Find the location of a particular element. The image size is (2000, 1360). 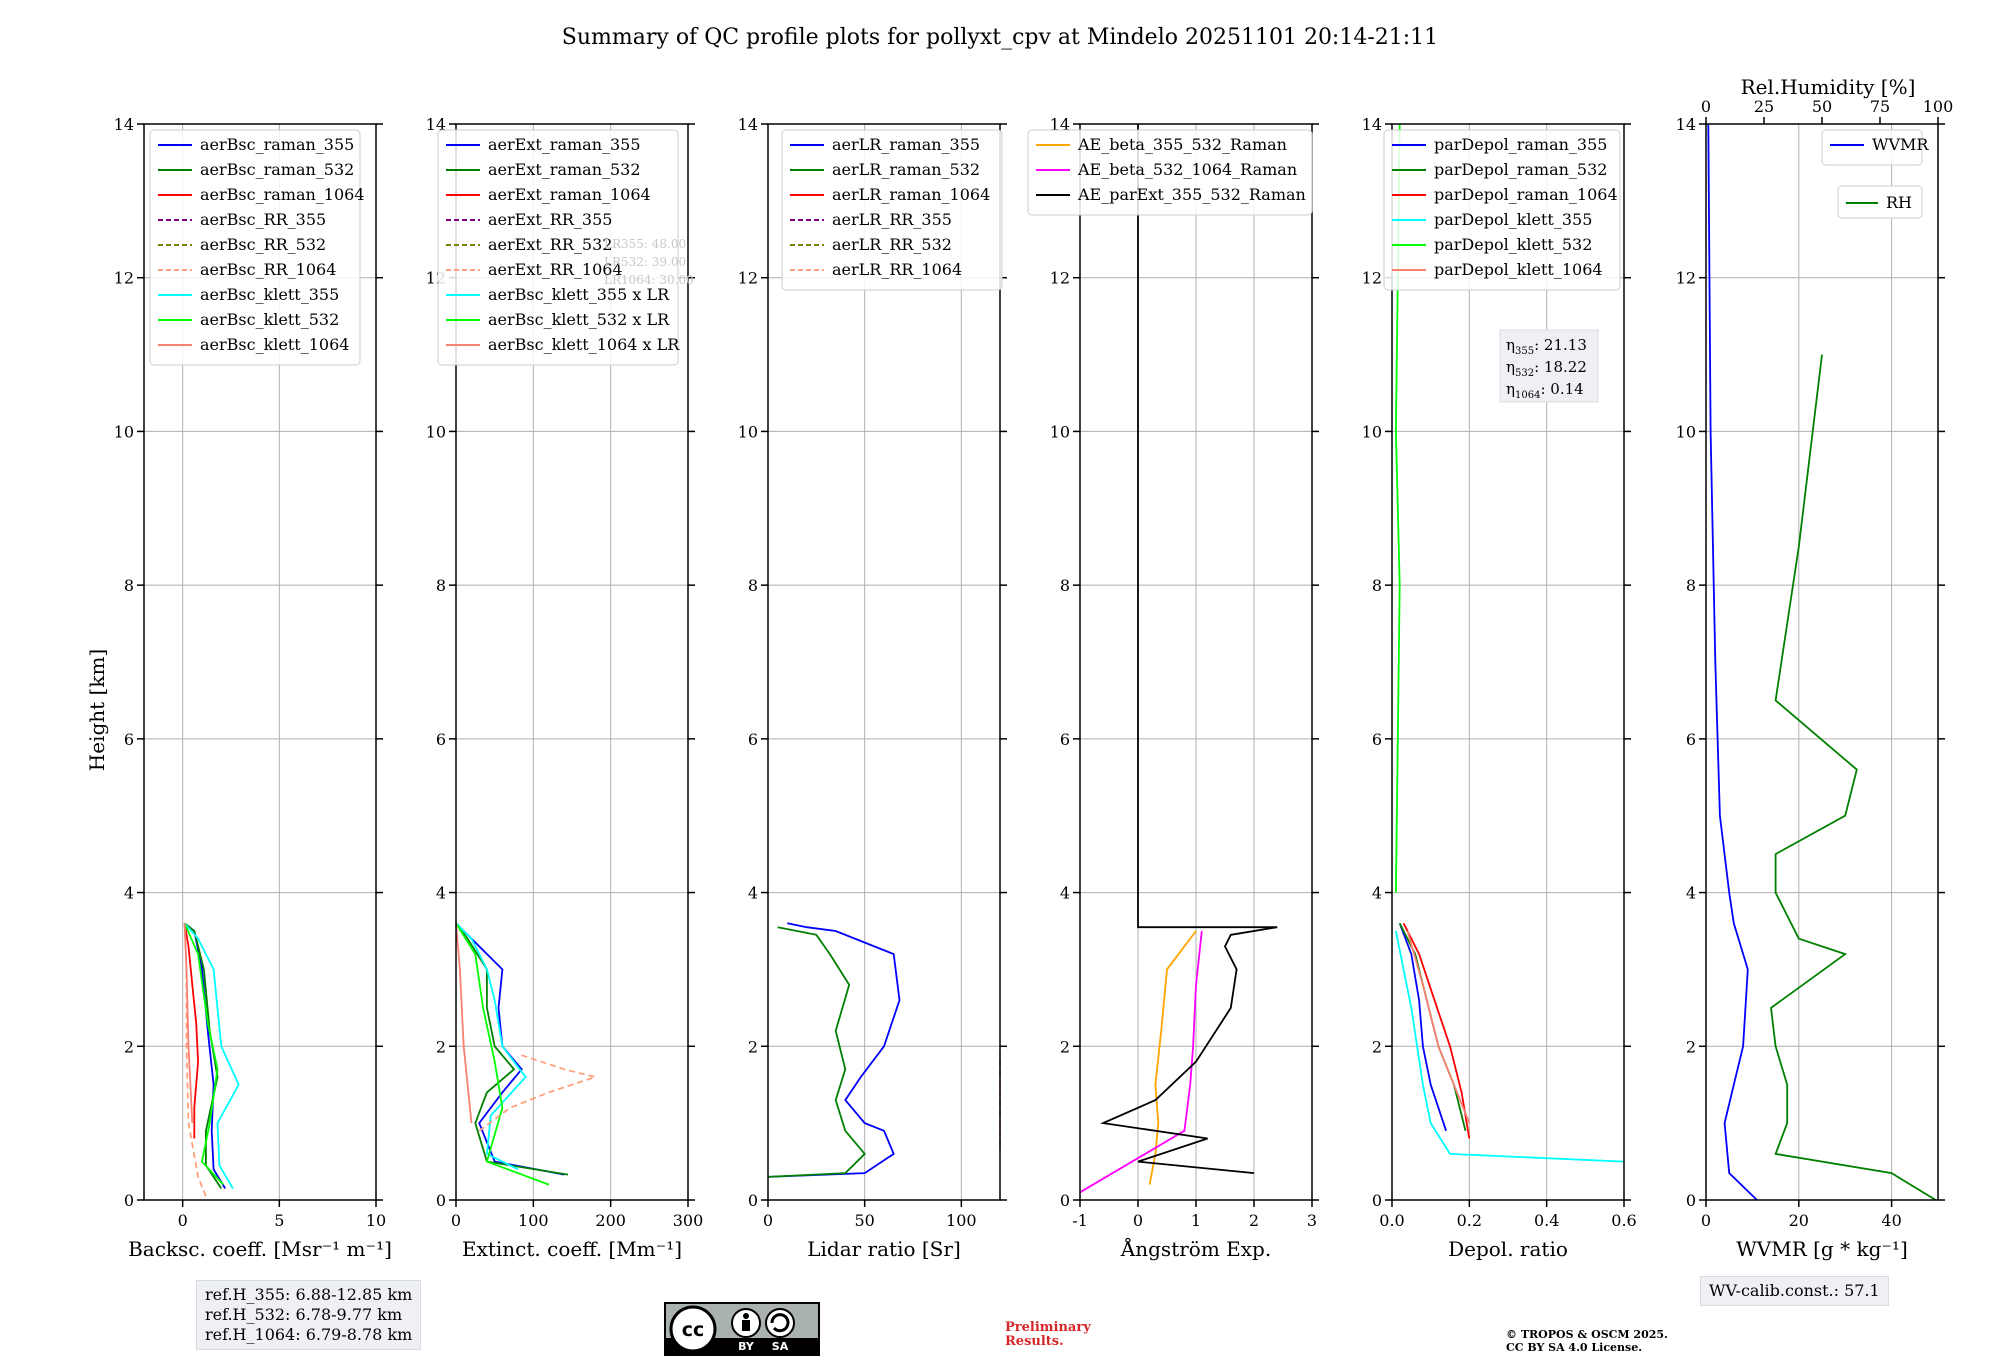

x-axis-label: Backsc. coeff. [Msr⁻¹ m⁻¹] is located at coordinates (260, 1249).